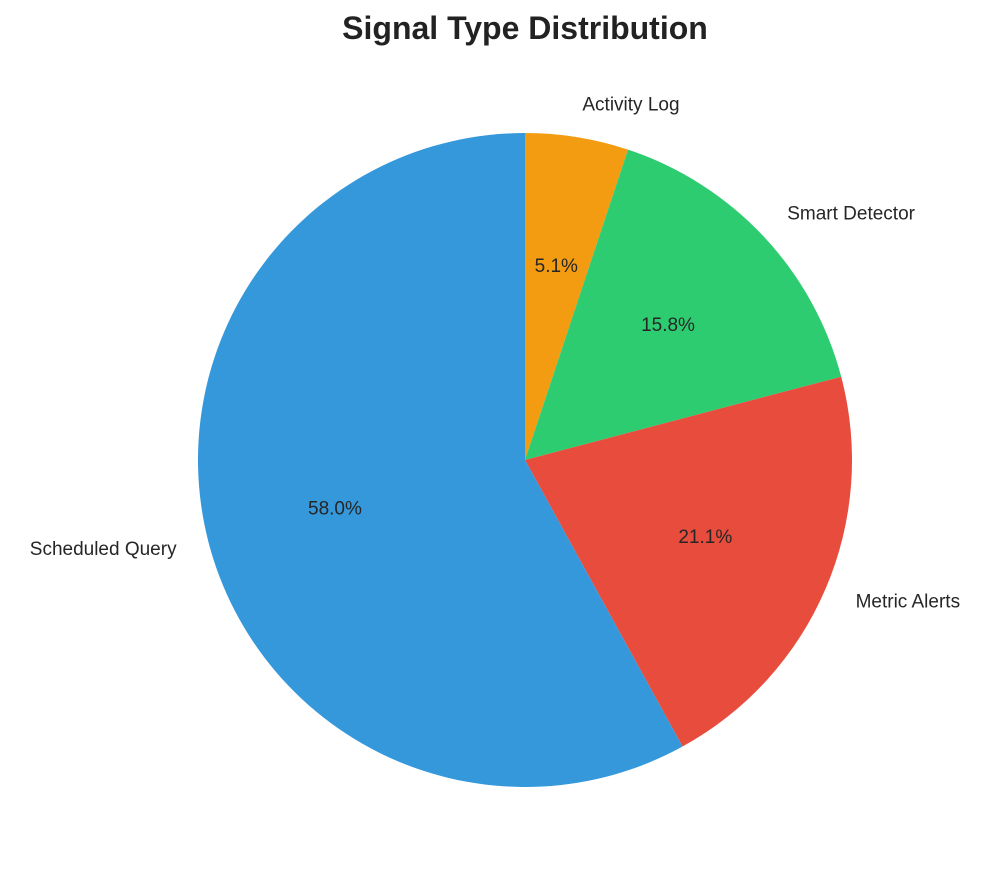  Describe the element at coordinates (525, 28) in the screenshot. I see `chart-title: Signal Type Distribution` at that location.